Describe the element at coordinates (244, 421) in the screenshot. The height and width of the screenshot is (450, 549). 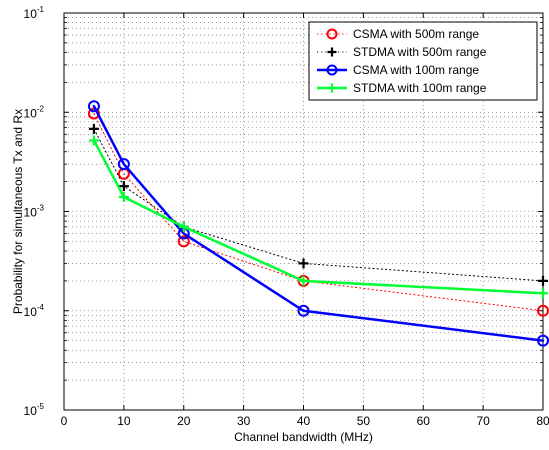
I see `x-tick-label: 30` at that location.